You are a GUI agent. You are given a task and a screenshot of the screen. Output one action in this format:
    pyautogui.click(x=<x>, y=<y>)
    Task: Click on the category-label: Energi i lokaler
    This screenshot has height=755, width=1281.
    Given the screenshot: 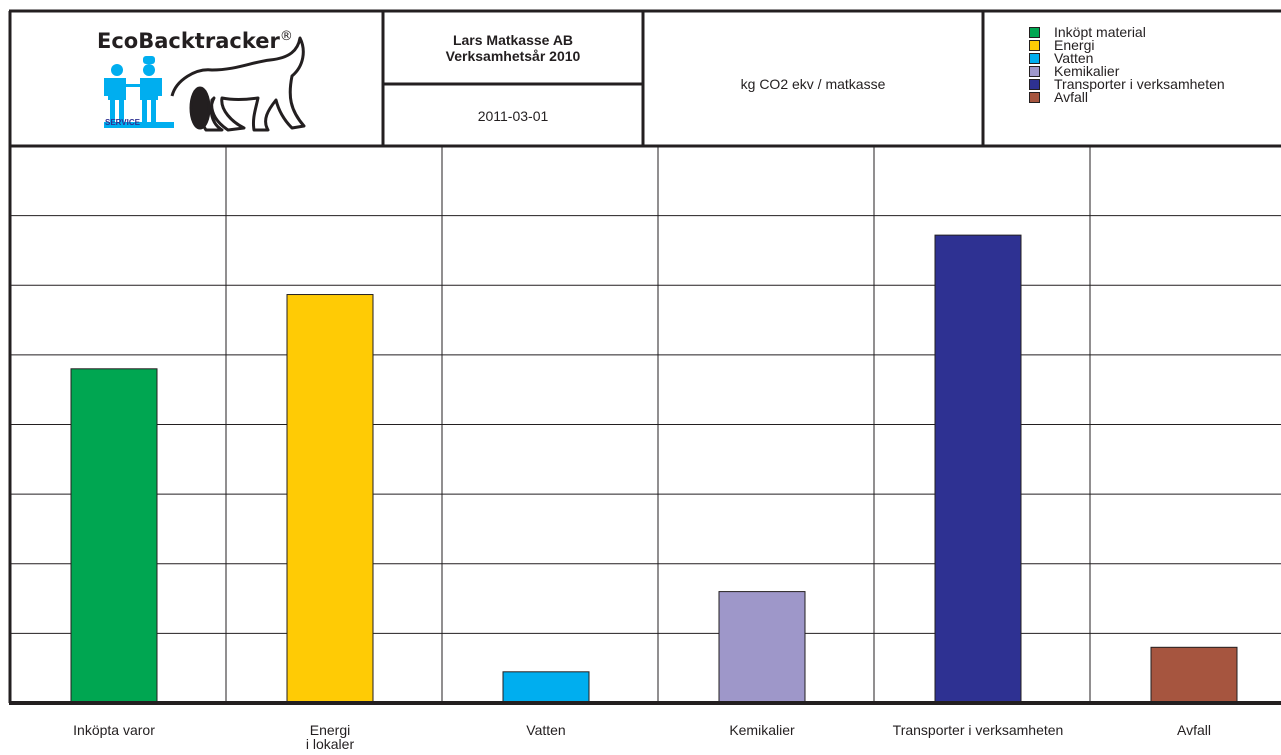 What is the action you would take?
    pyautogui.click(x=330, y=737)
    